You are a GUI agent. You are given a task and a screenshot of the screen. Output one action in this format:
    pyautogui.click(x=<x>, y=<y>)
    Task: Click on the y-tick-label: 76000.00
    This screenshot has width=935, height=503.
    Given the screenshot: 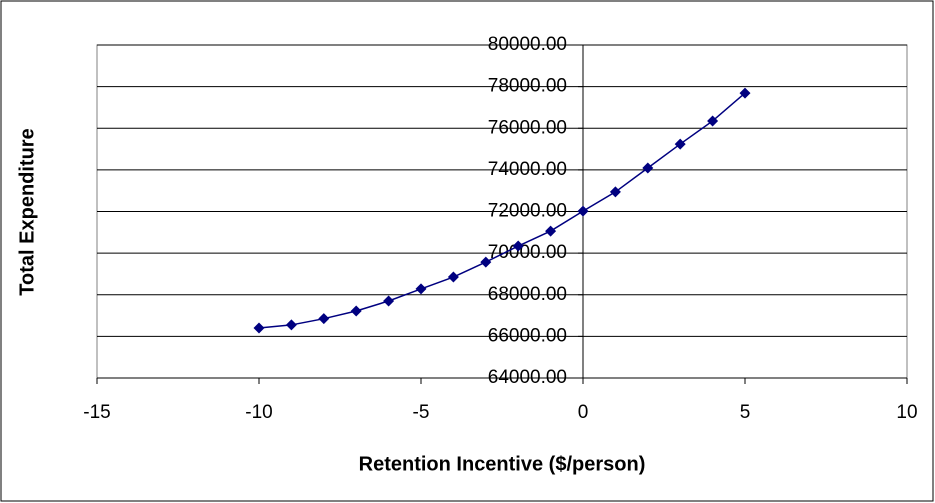 What is the action you would take?
    pyautogui.click(x=527, y=127)
    